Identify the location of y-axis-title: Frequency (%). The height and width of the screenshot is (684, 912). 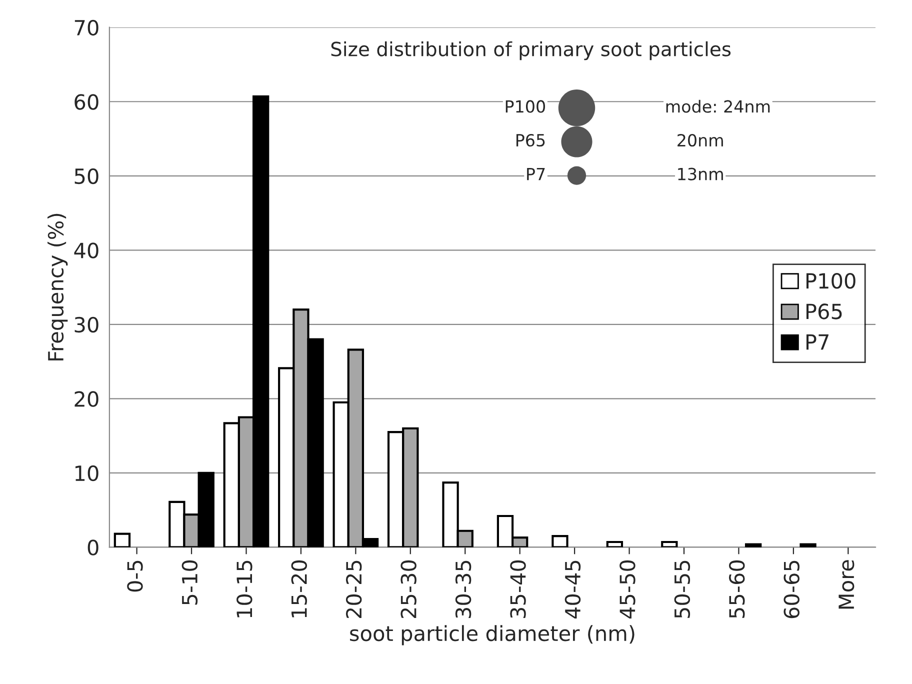
(58, 287).